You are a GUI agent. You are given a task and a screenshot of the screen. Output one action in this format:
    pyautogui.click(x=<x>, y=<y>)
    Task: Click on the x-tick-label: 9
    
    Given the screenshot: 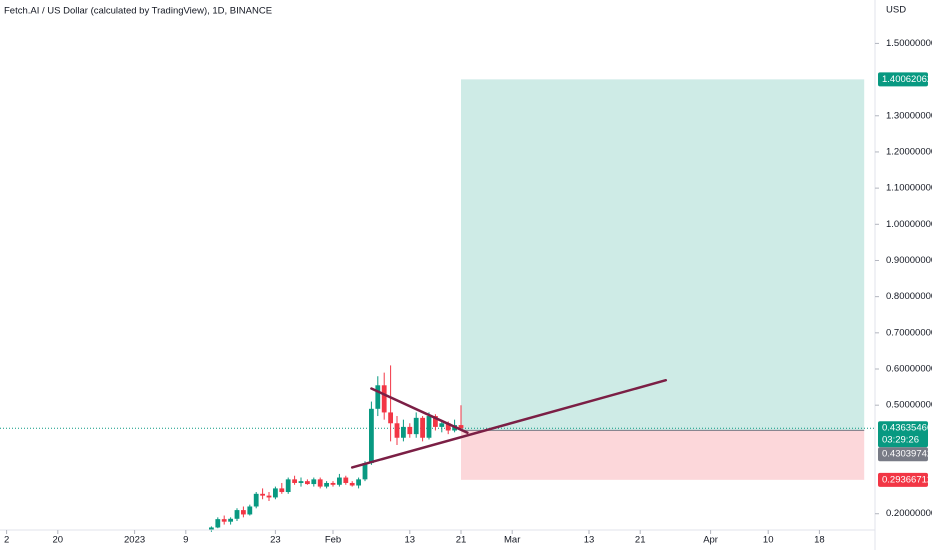 What is the action you would take?
    pyautogui.click(x=185, y=540)
    